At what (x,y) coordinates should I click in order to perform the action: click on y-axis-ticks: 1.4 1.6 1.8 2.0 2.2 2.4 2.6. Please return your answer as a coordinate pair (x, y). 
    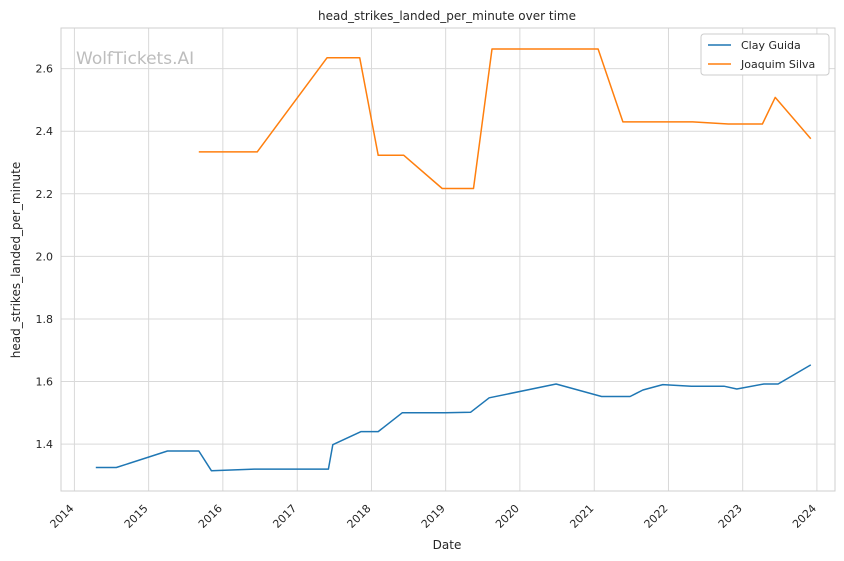
    Looking at the image, I should click on (45, 257).